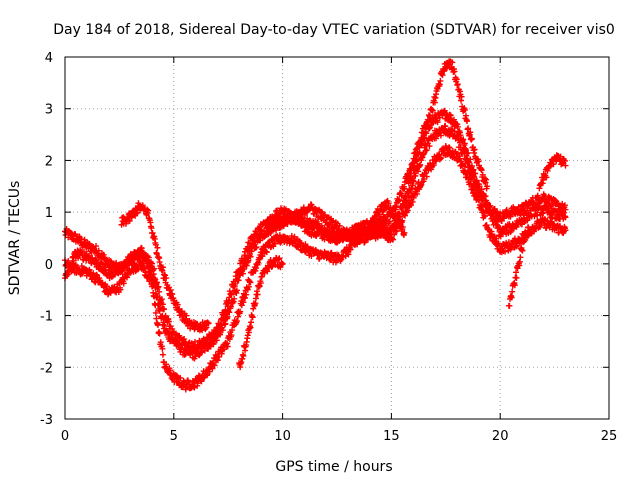 The height and width of the screenshot is (480, 640). What do you see at coordinates (15, 238) in the screenshot?
I see `y-axis-title: SDTVAR / TECUs` at bounding box center [15, 238].